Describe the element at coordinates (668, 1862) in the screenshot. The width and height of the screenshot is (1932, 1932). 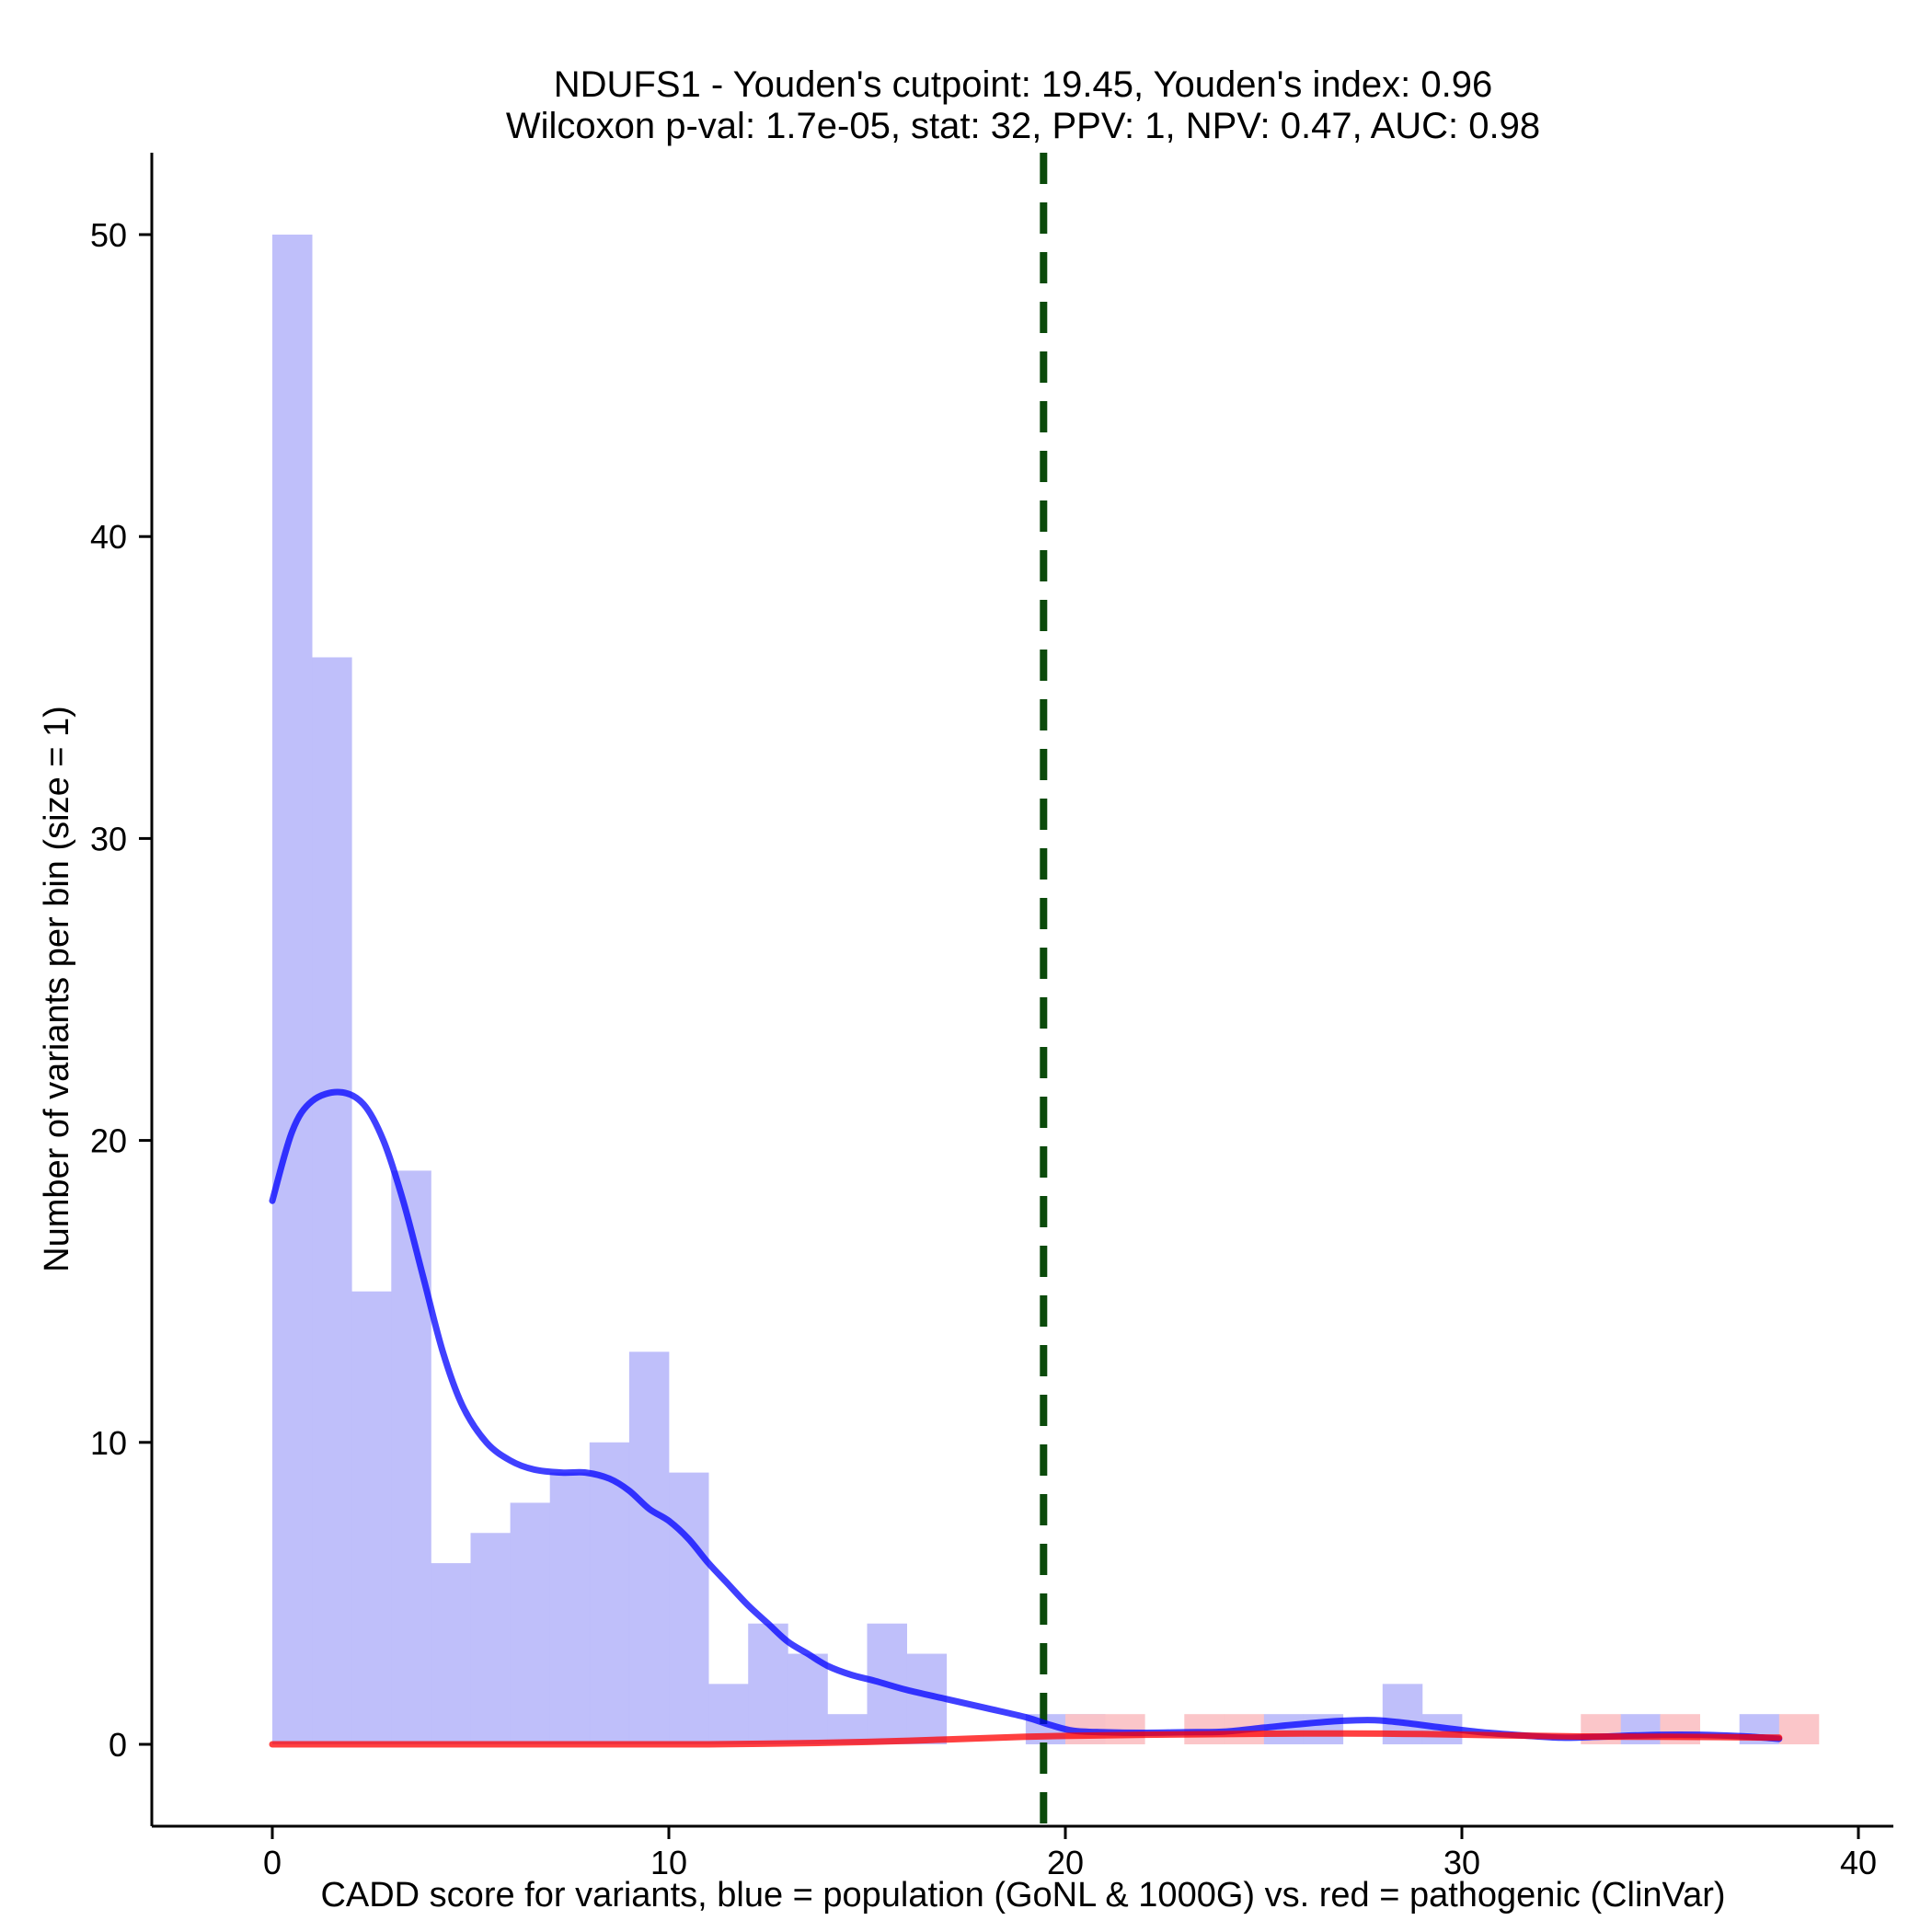
I see `x-tick-label: 10` at that location.